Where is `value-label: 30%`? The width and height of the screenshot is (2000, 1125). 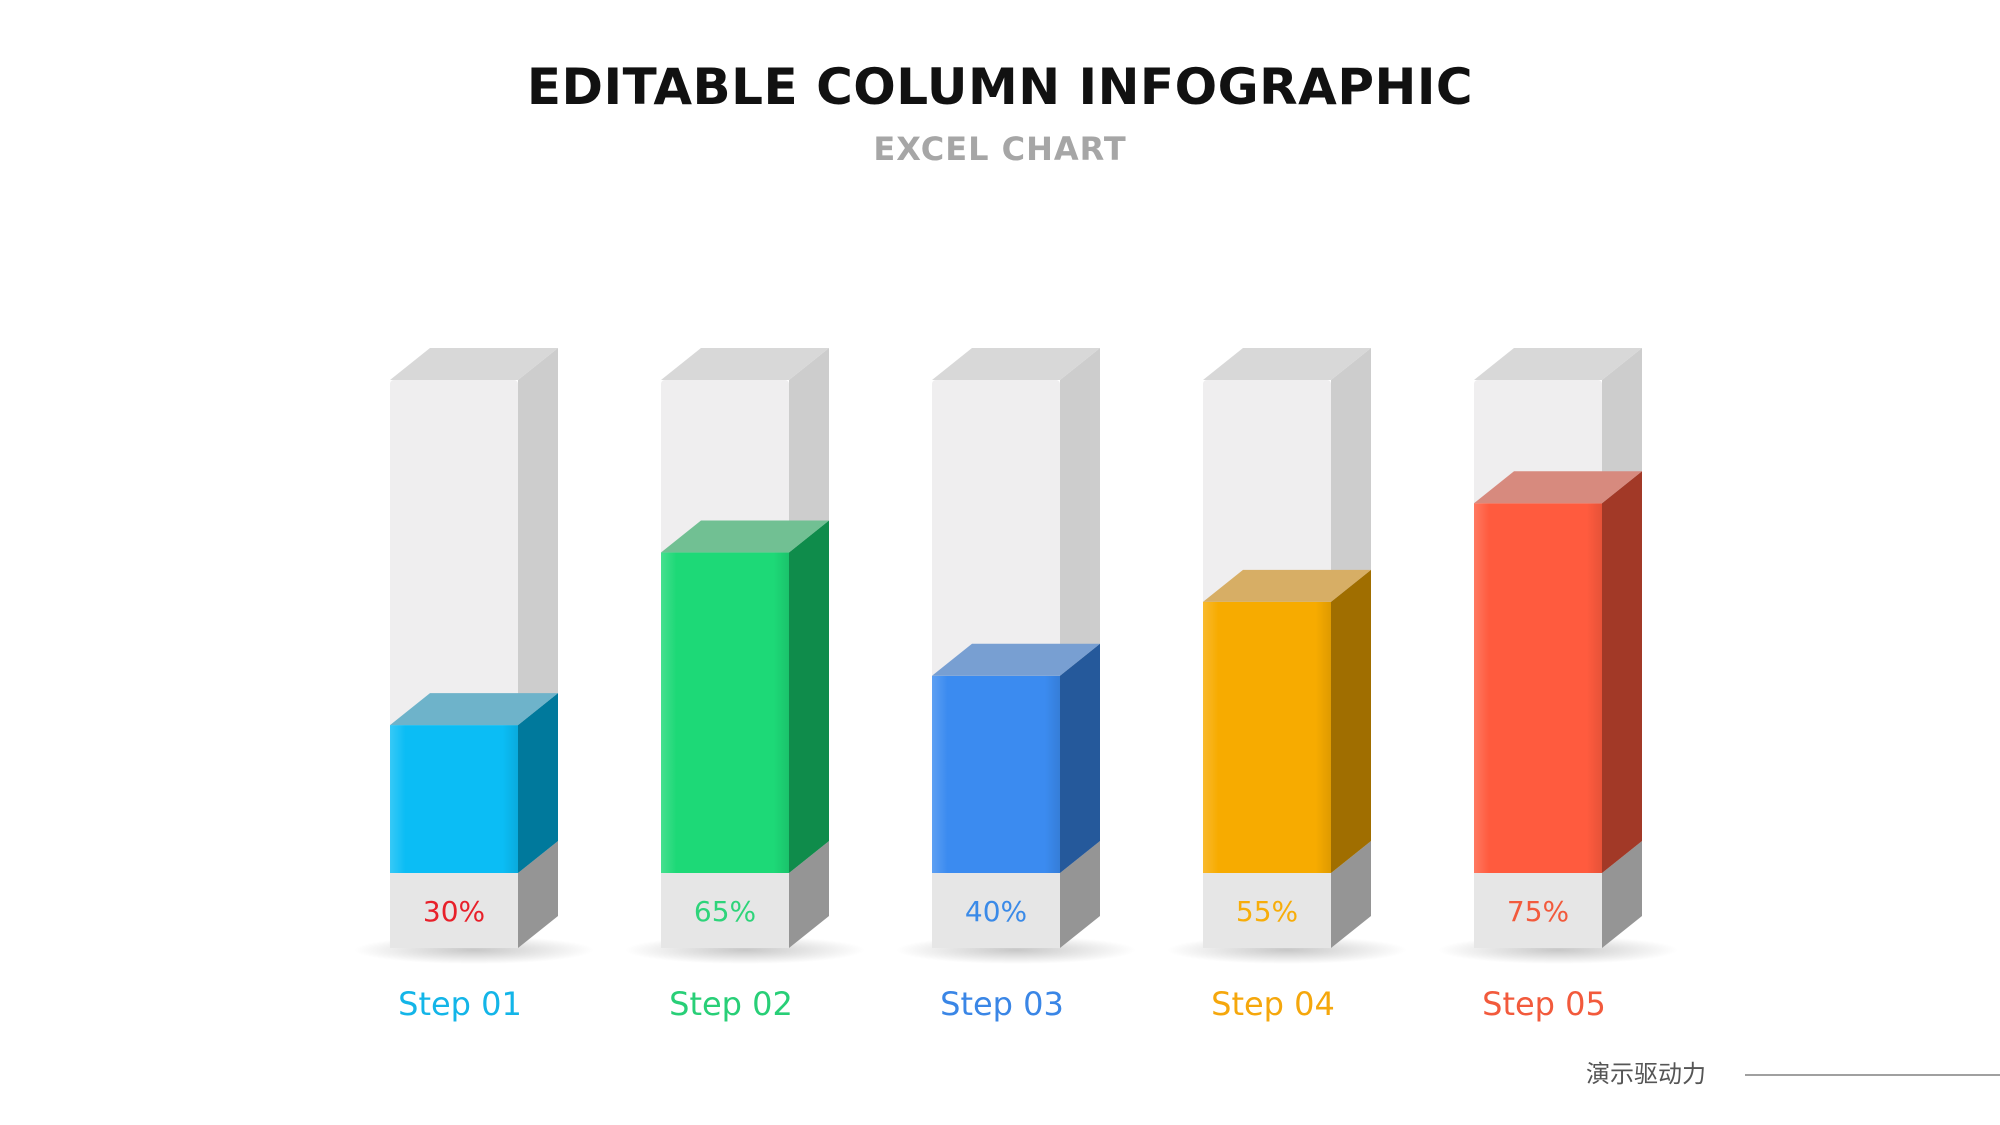
value-label: 30% is located at coordinates (454, 911).